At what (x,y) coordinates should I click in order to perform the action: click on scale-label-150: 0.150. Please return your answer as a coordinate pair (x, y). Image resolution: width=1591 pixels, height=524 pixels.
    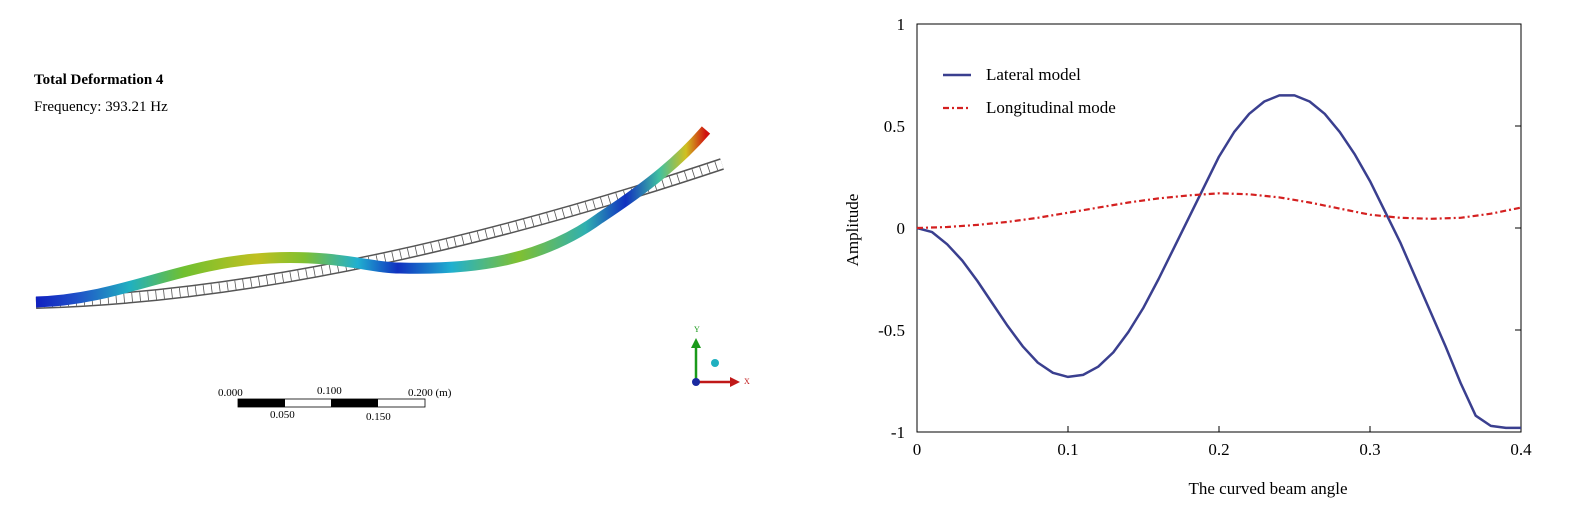
    Looking at the image, I should click on (378, 417).